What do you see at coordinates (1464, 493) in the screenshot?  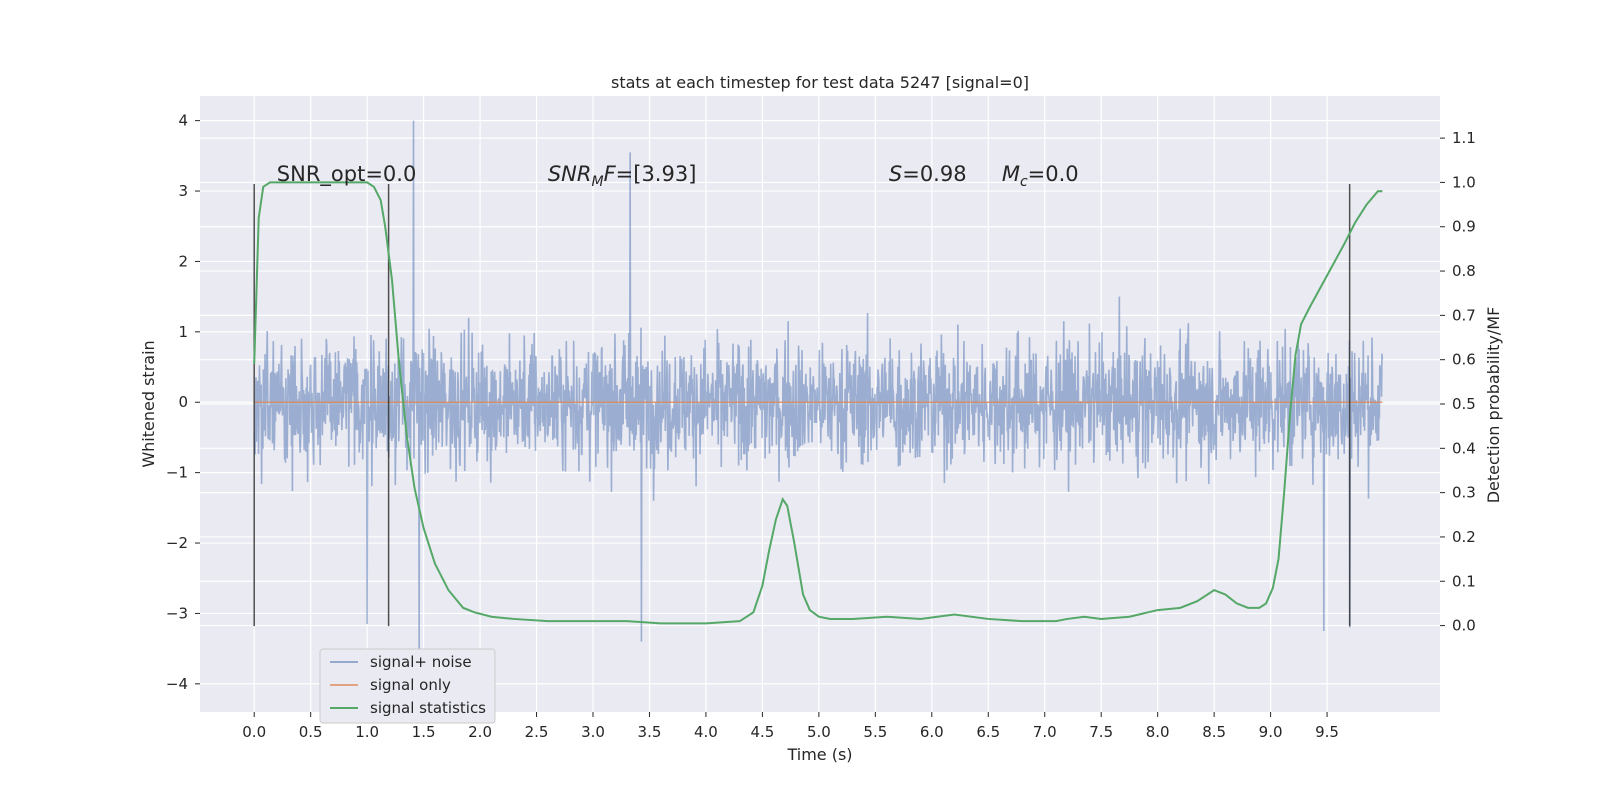 I see `y-right-tick-label: 0.3` at bounding box center [1464, 493].